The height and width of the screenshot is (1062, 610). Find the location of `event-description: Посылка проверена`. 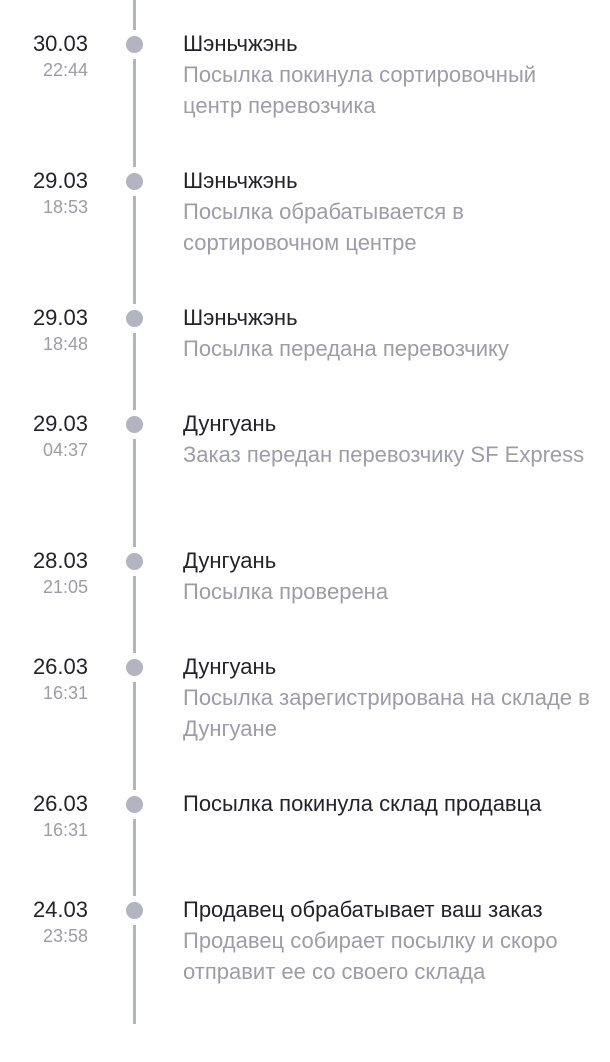

event-description: Посылка проверена is located at coordinates (286, 591).